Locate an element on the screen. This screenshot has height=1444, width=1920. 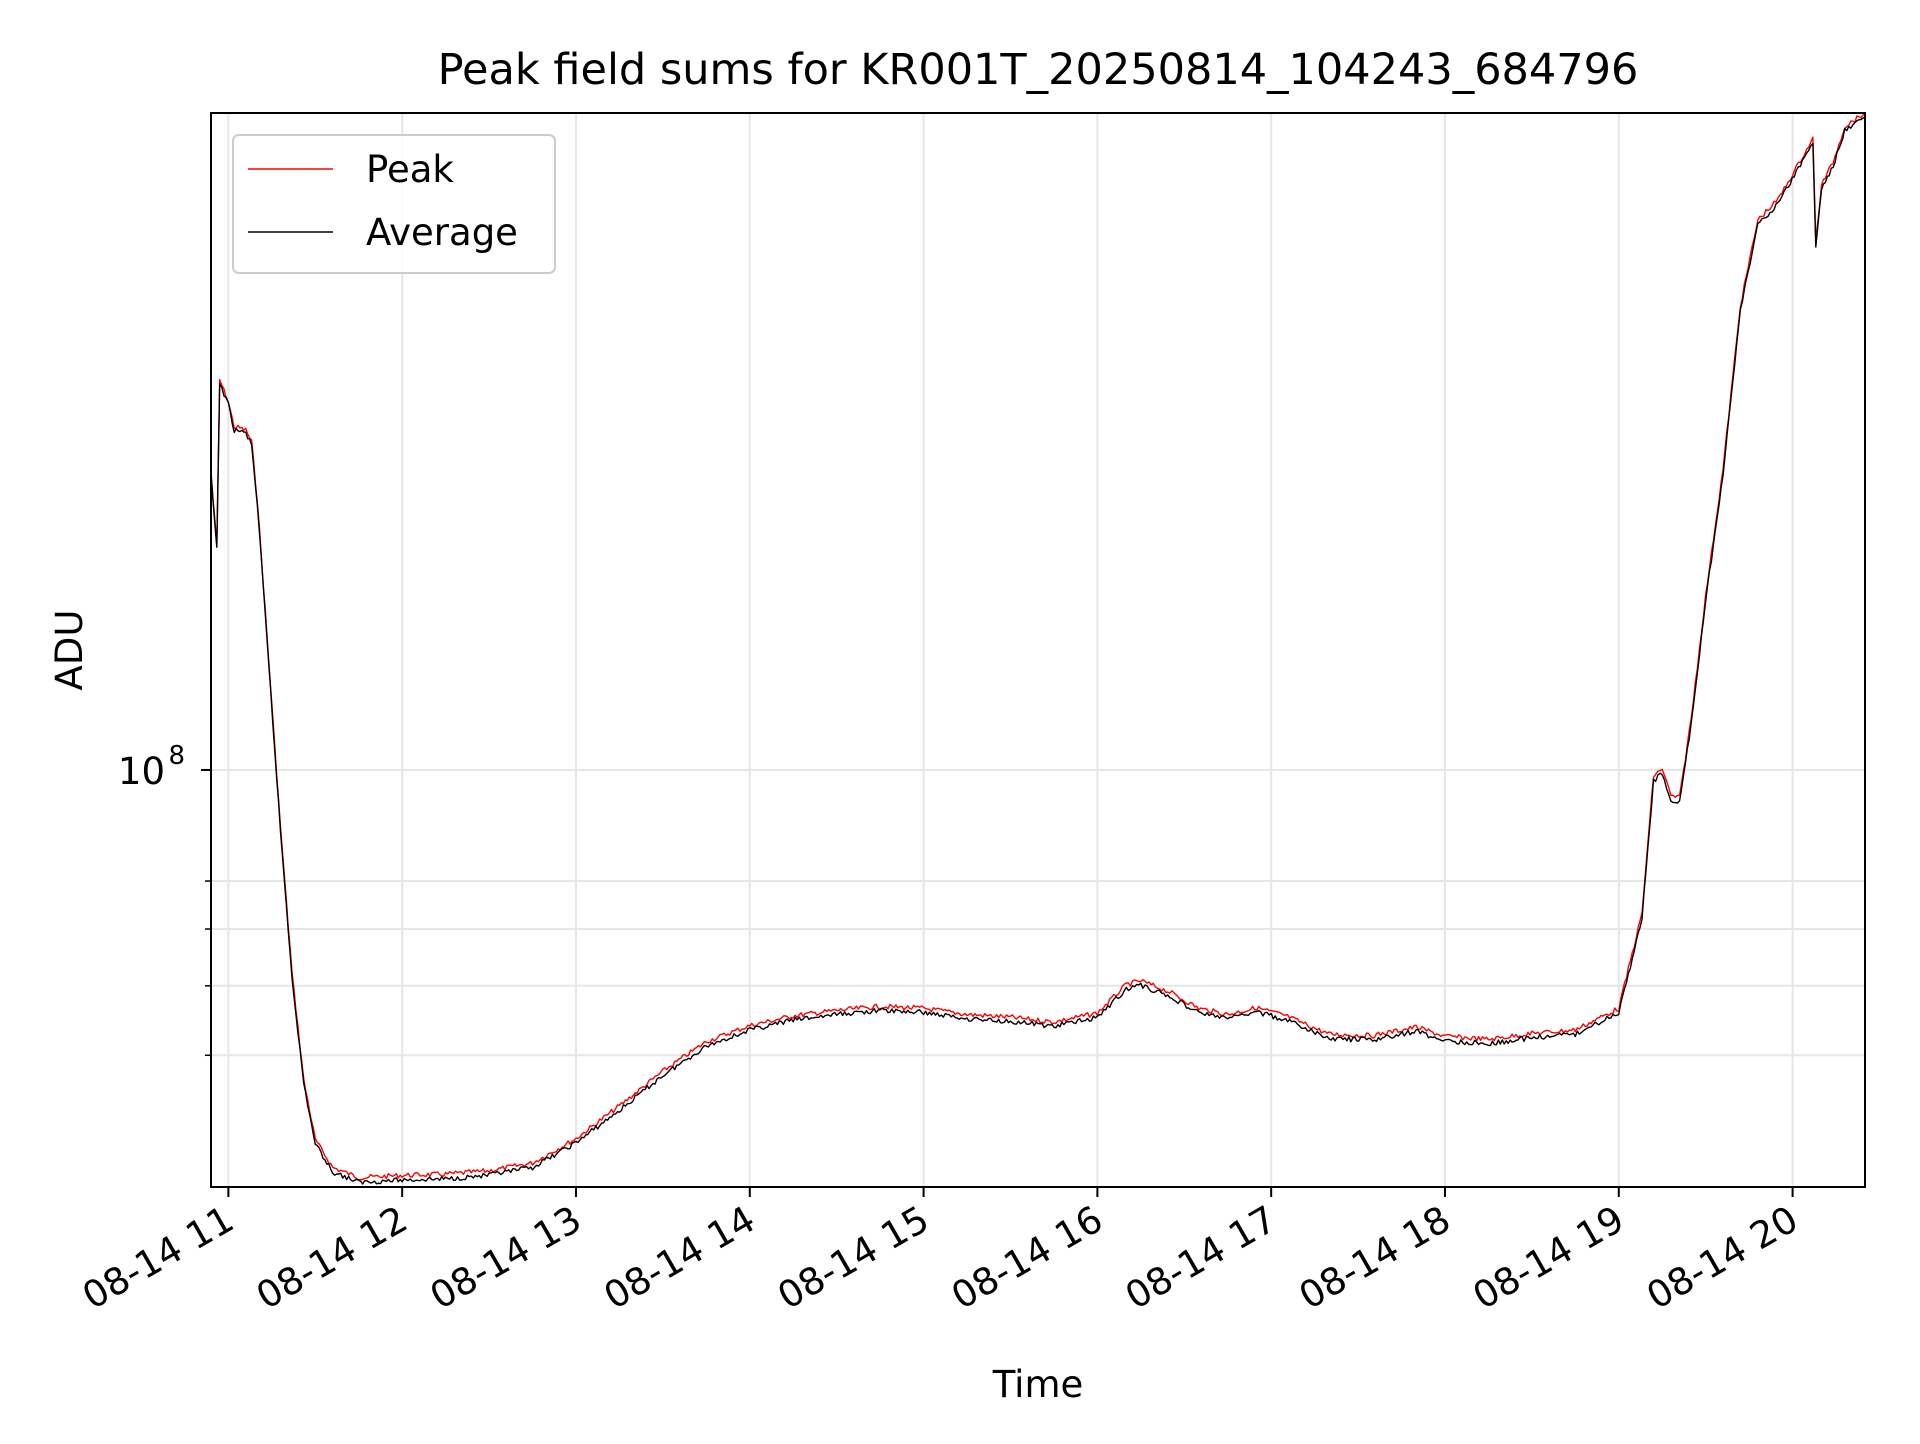
x-axis-label: Time is located at coordinates (1038, 1384).